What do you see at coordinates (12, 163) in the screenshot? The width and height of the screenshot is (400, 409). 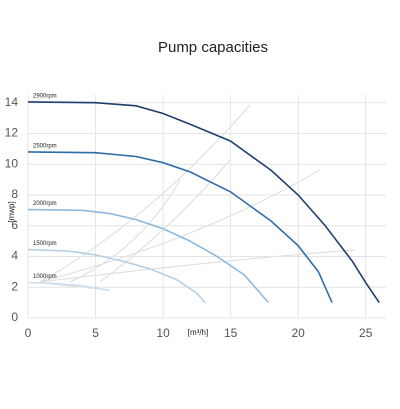 I see `y-tick-label: 10` at bounding box center [12, 163].